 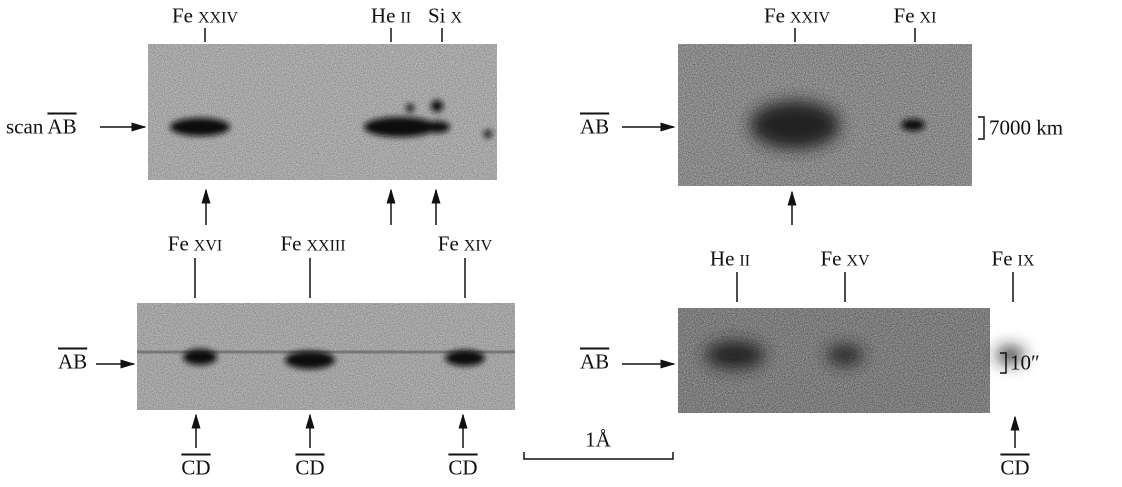 I want to click on ion: X, so click(x=456, y=18).